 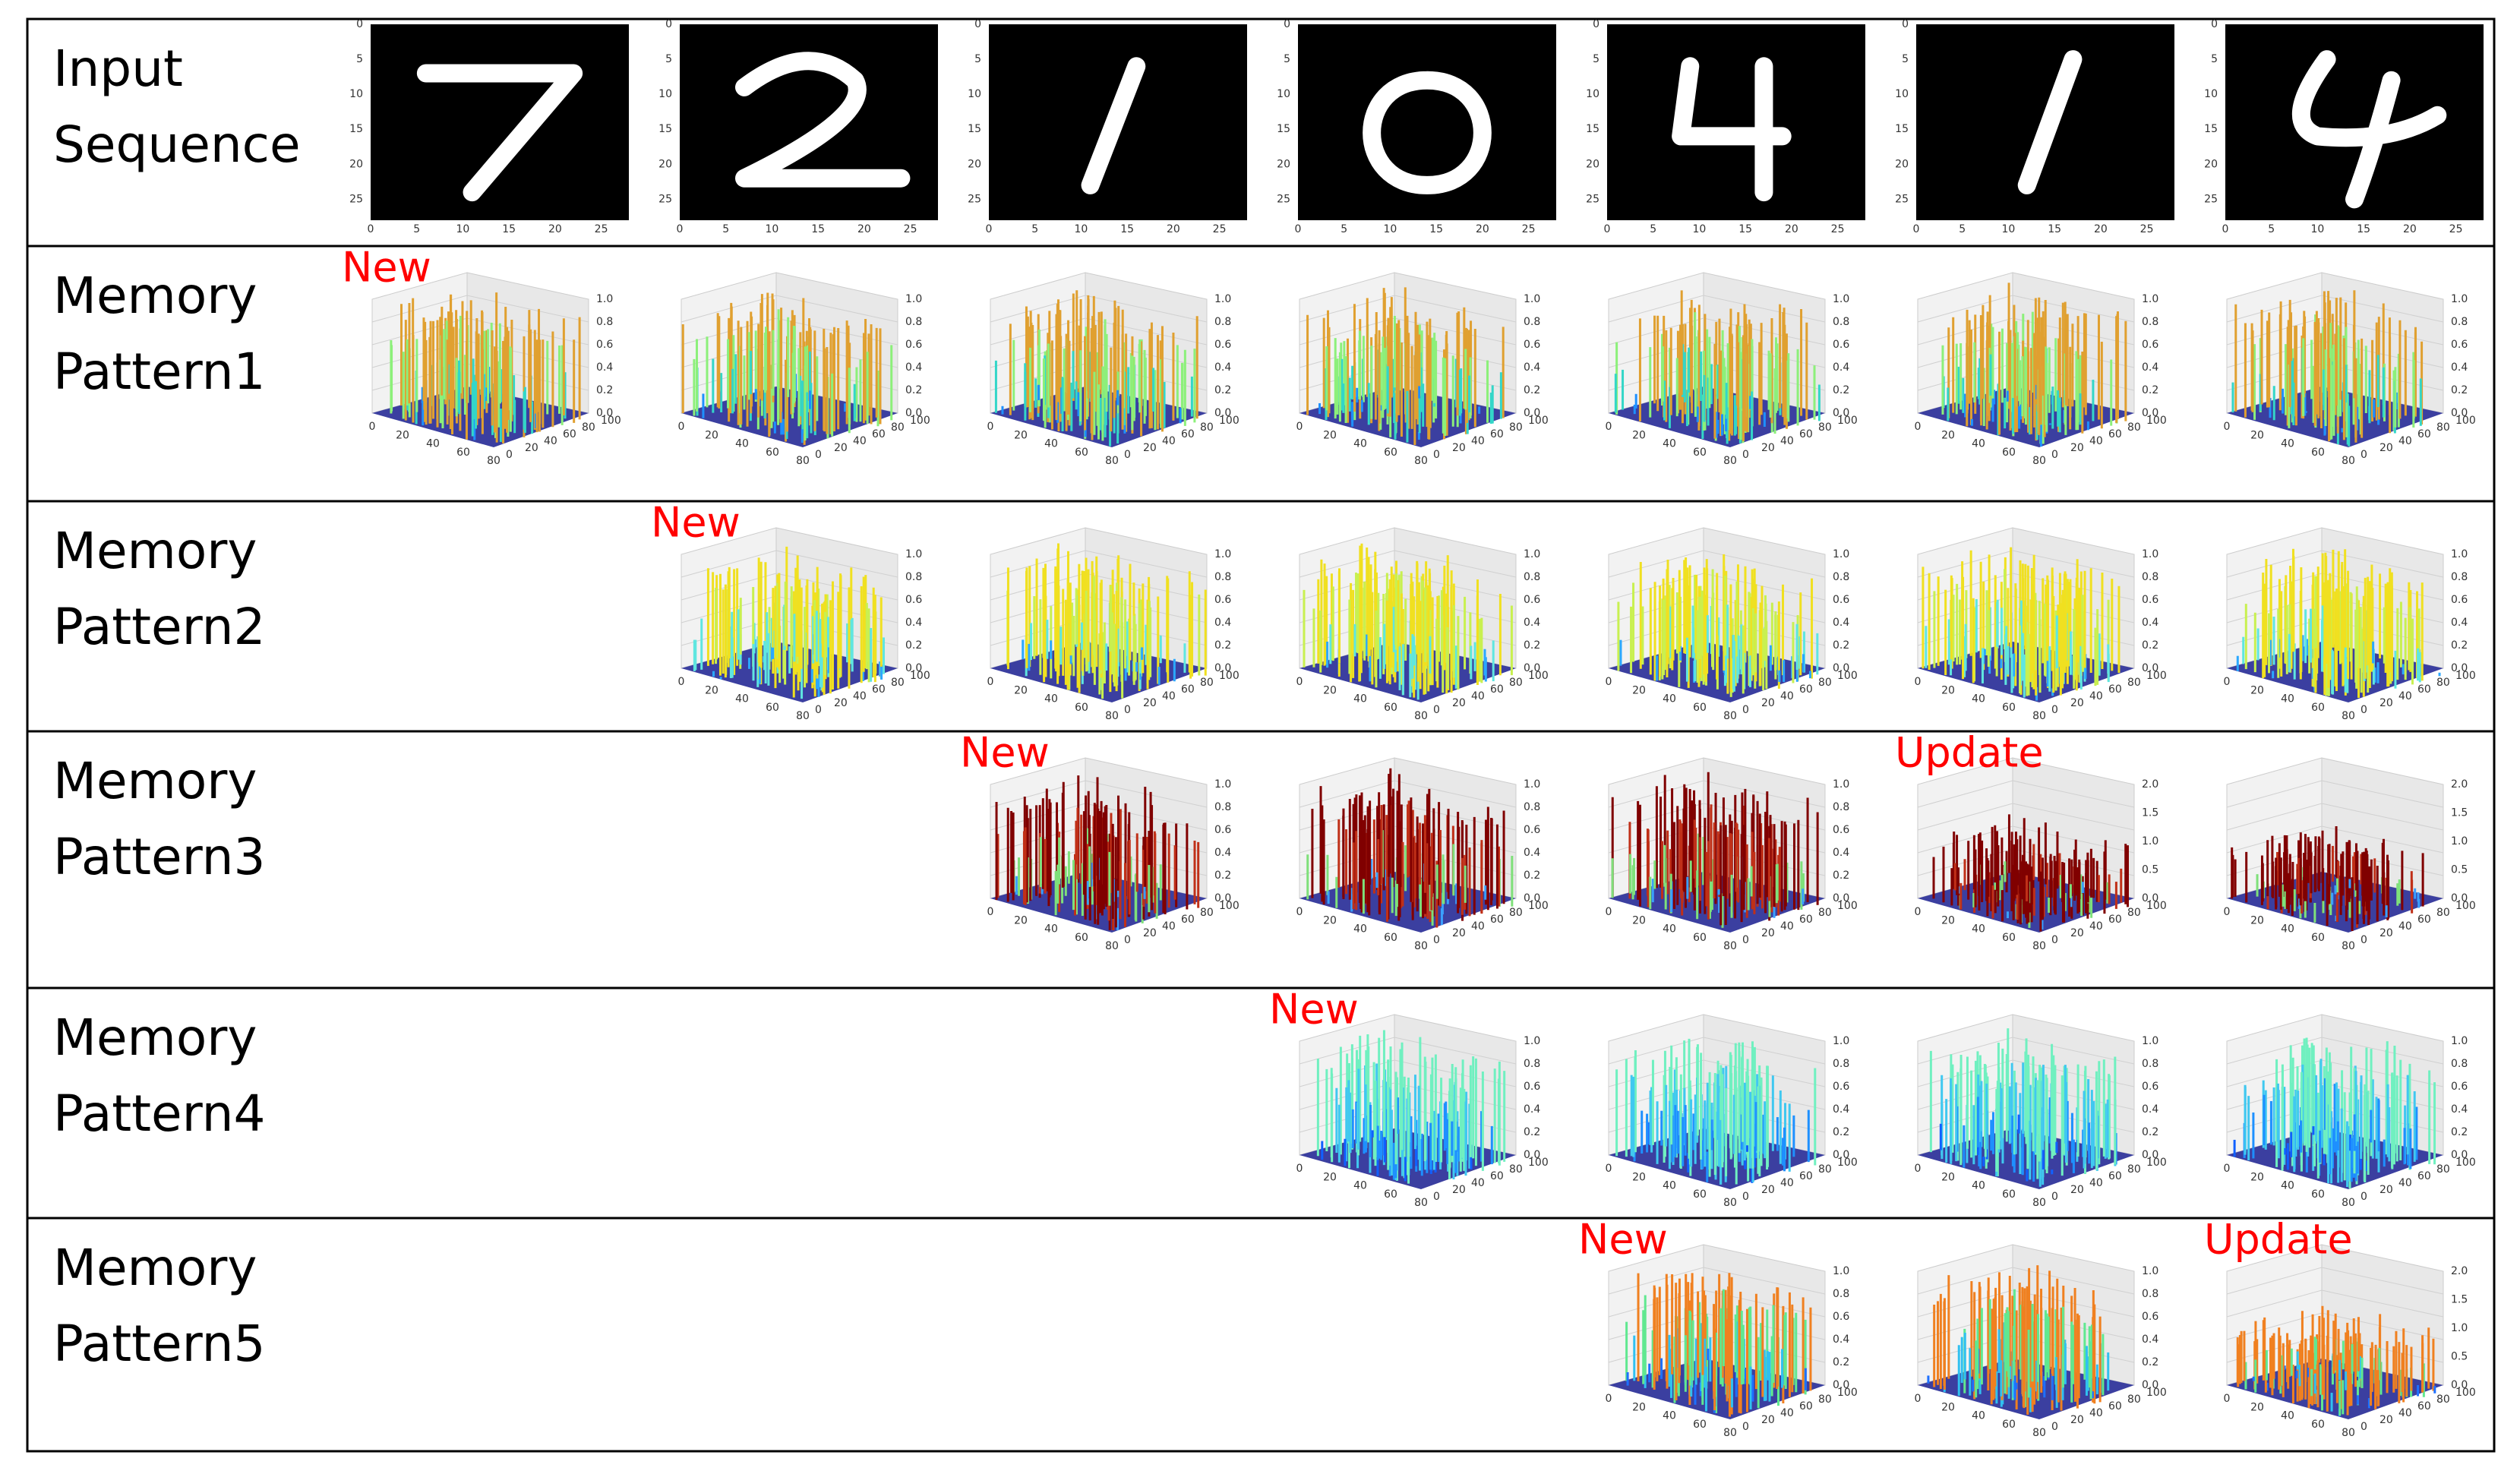 I want to click on z-tick-label: 1.5, so click(x=2150, y=813).